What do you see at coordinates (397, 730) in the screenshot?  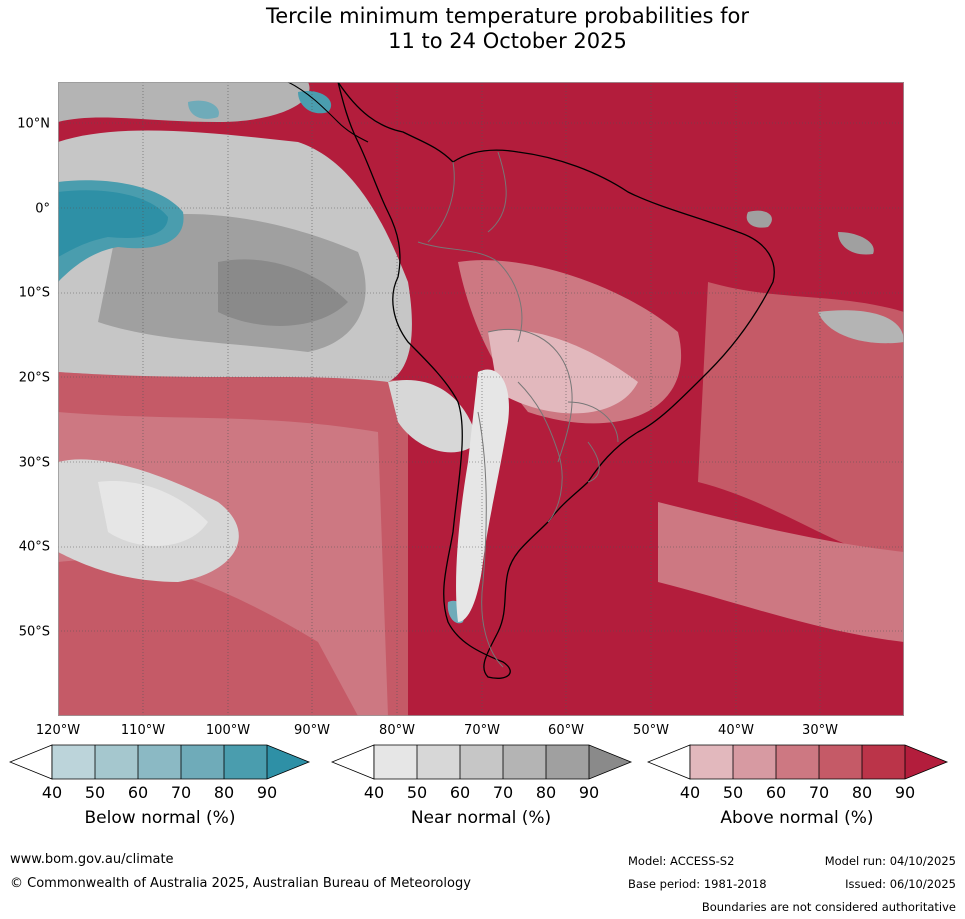 I see `lon-label-80w: 80°W` at bounding box center [397, 730].